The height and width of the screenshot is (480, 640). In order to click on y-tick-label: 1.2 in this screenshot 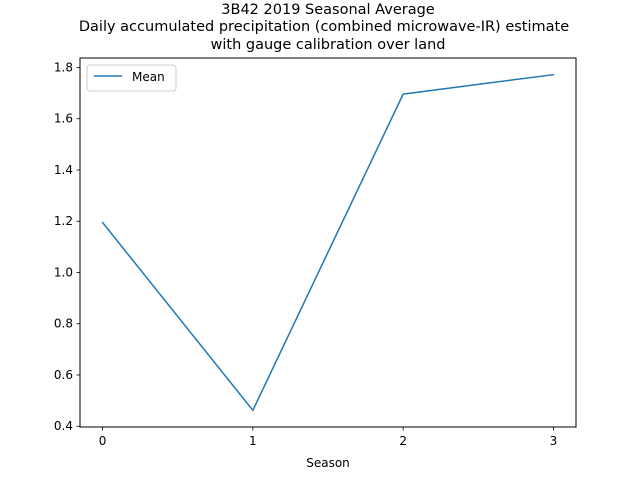, I will do `click(63, 221)`.